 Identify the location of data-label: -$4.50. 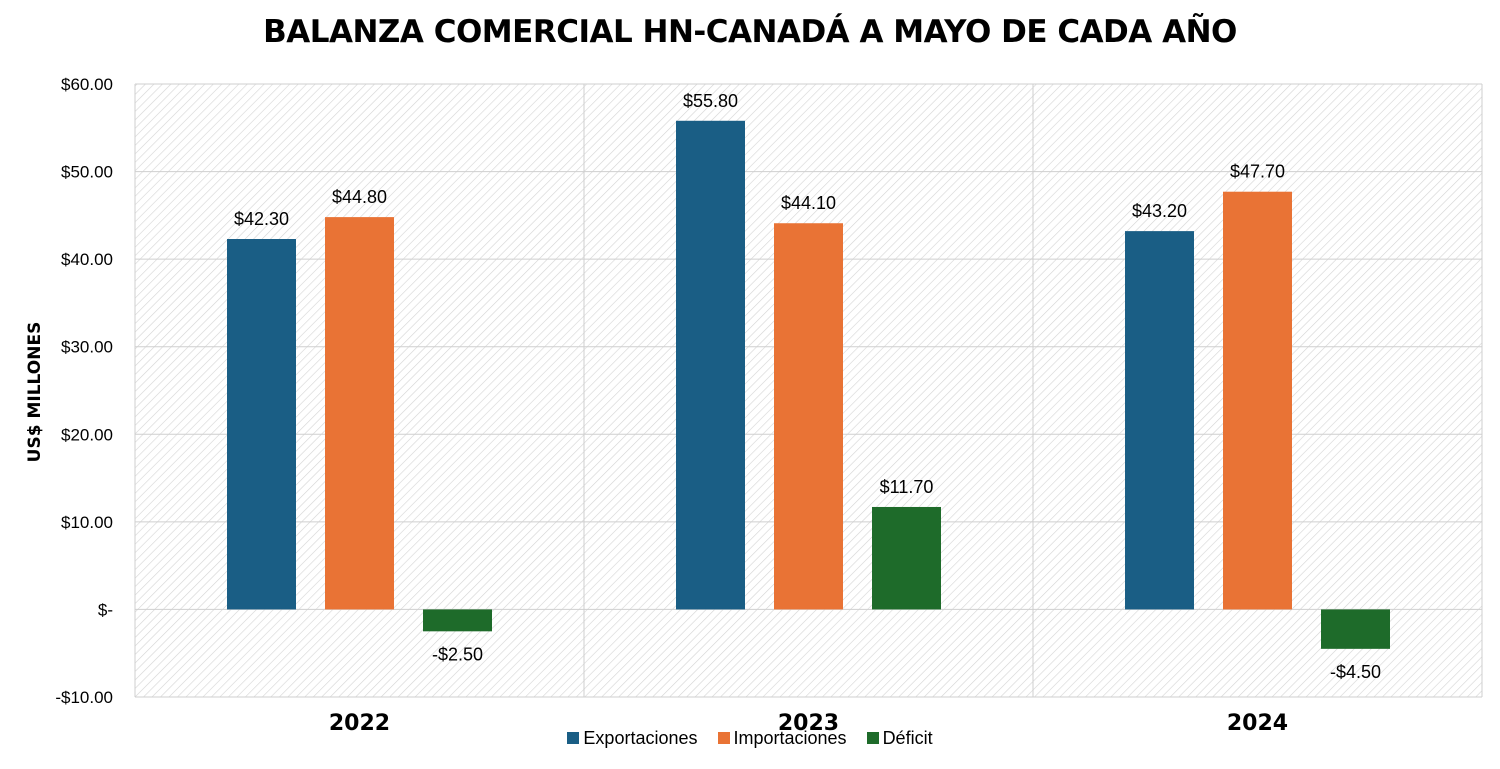
(1355, 672).